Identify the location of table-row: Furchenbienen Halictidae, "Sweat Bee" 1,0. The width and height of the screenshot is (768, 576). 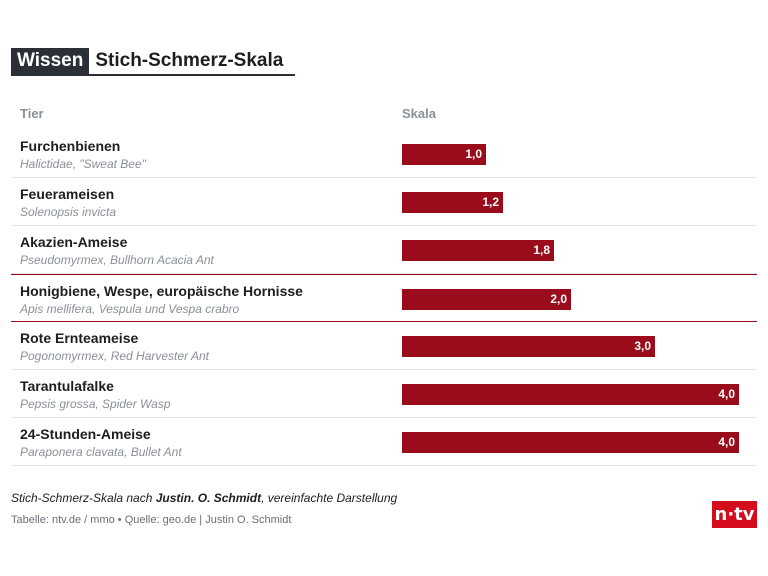
(384, 154).